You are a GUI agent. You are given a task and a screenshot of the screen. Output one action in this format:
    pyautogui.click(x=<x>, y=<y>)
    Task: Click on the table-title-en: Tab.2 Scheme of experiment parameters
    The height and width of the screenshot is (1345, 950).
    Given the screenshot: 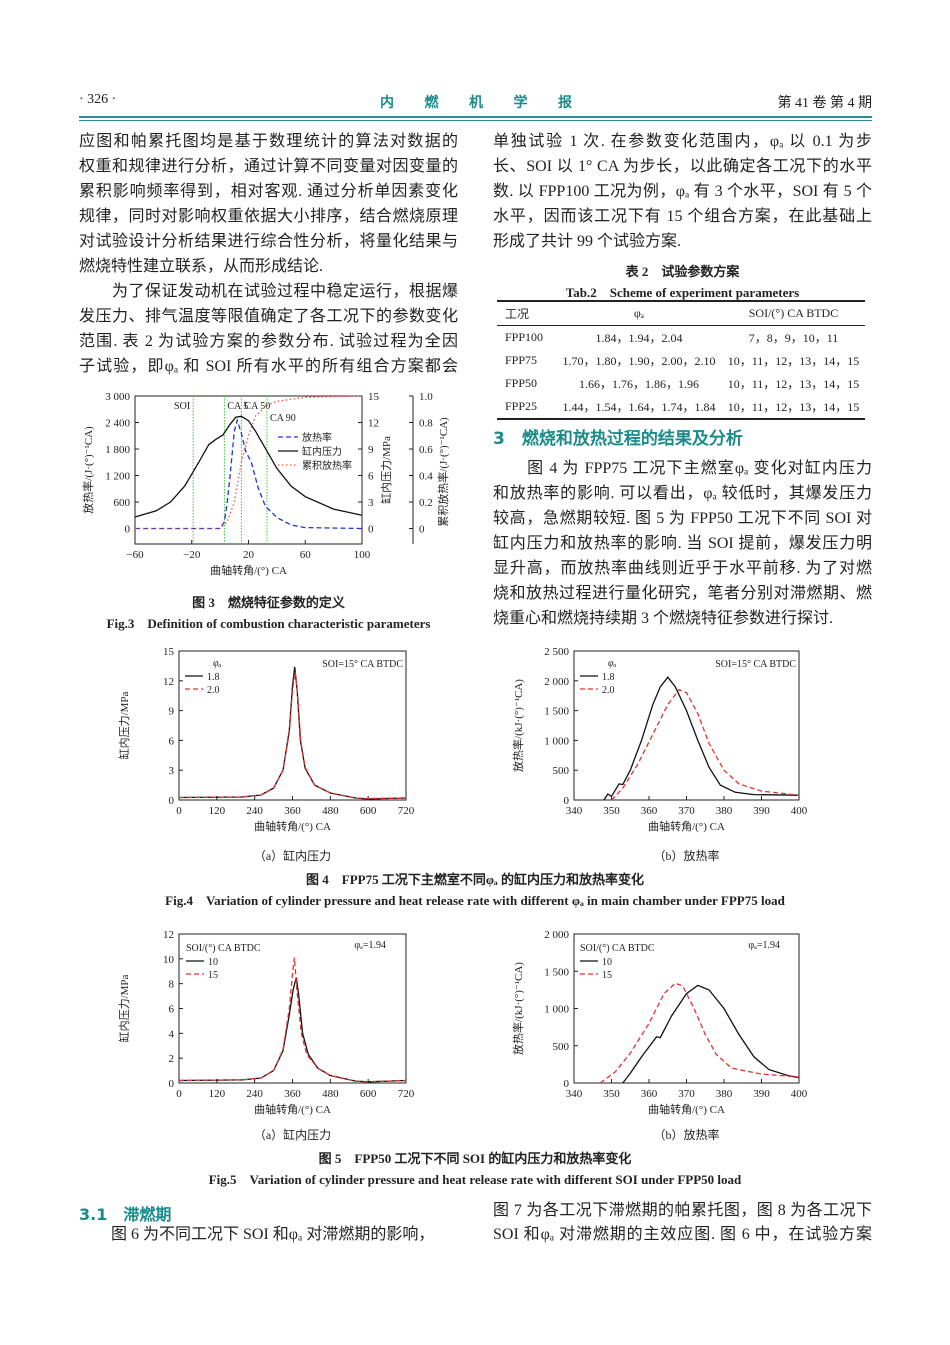 What is the action you would take?
    pyautogui.click(x=682, y=292)
    